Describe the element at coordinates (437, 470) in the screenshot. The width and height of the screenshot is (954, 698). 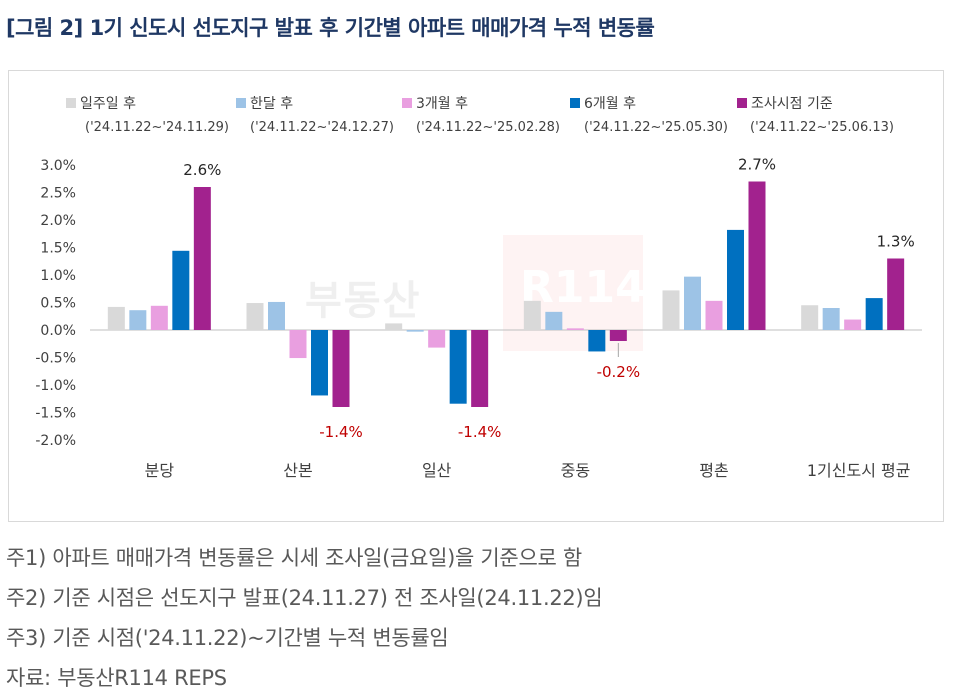
I see `x-tick-label: 일산` at that location.